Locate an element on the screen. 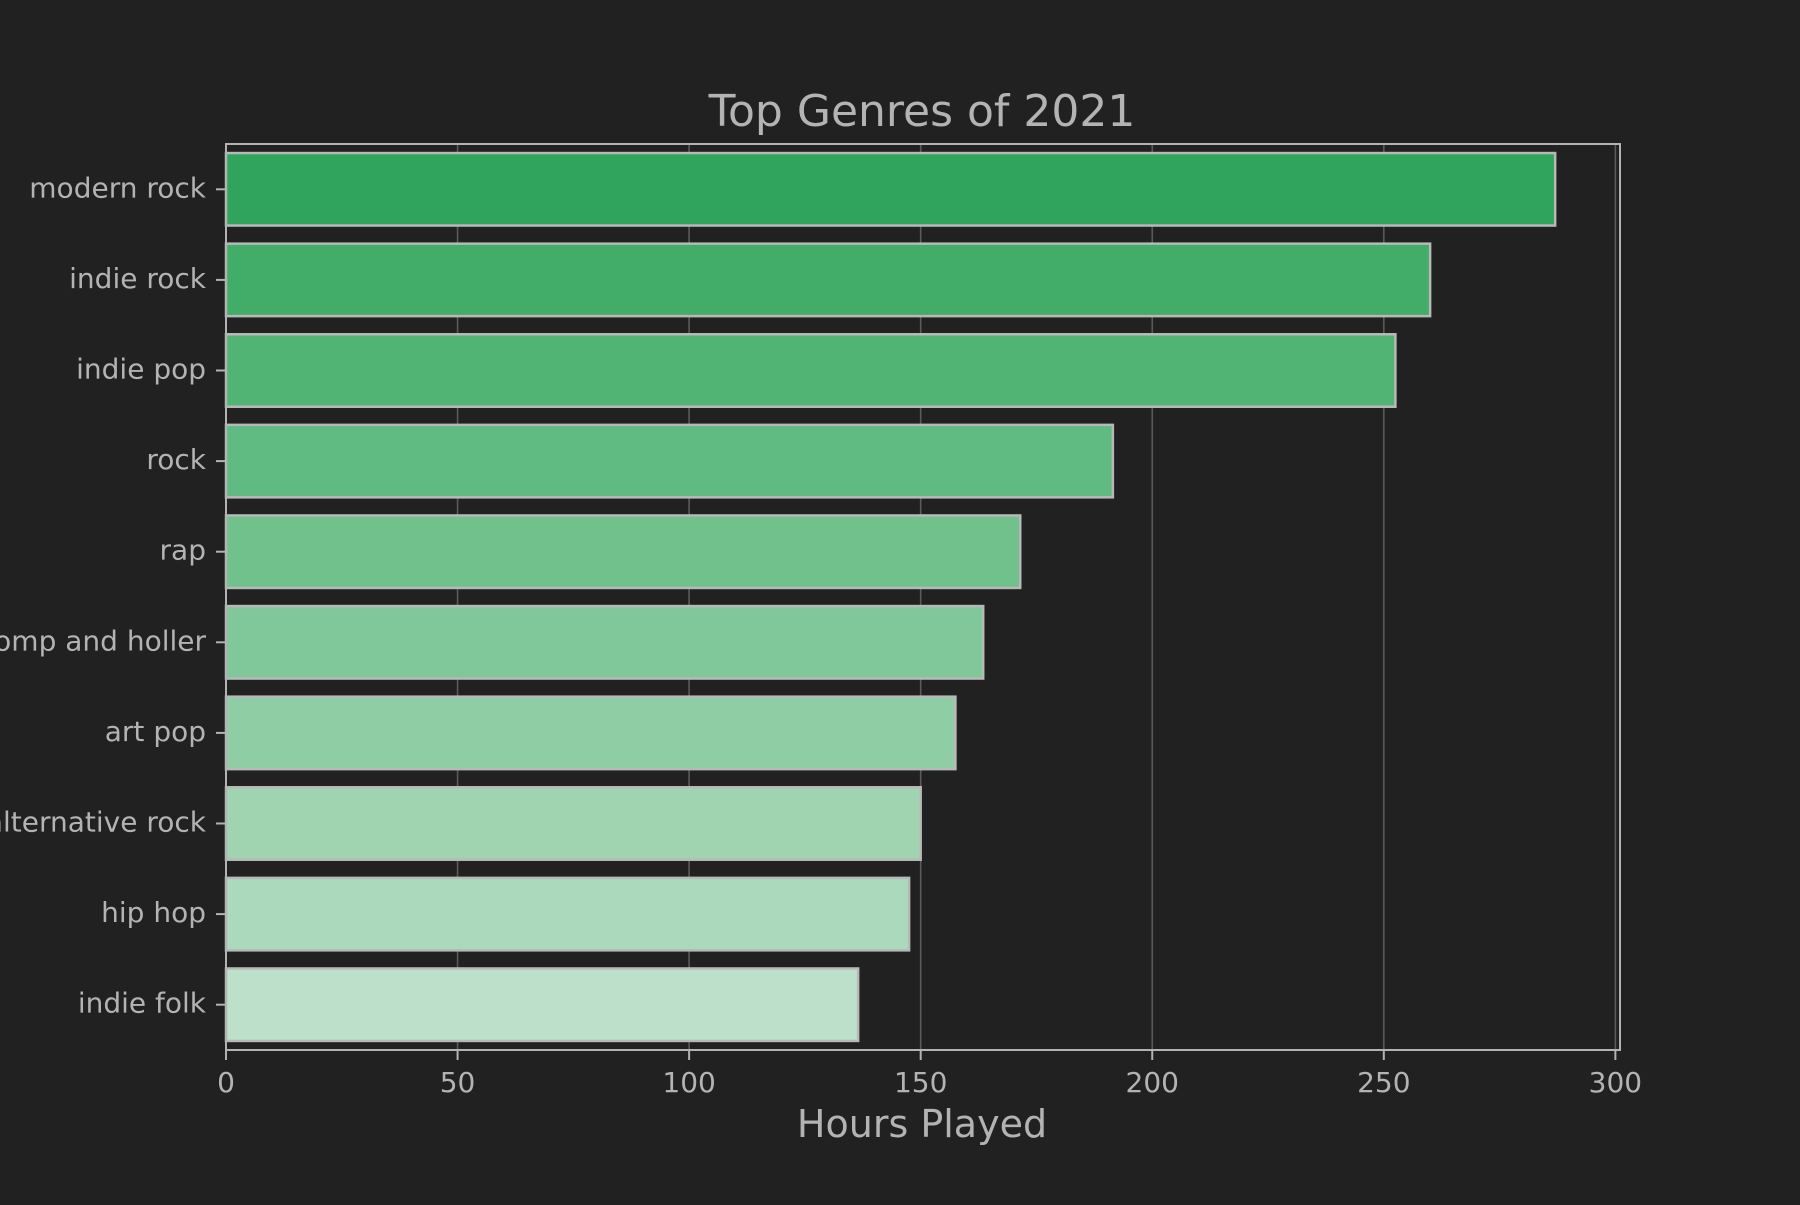  y-tick-label: indie pop is located at coordinates (141, 369).